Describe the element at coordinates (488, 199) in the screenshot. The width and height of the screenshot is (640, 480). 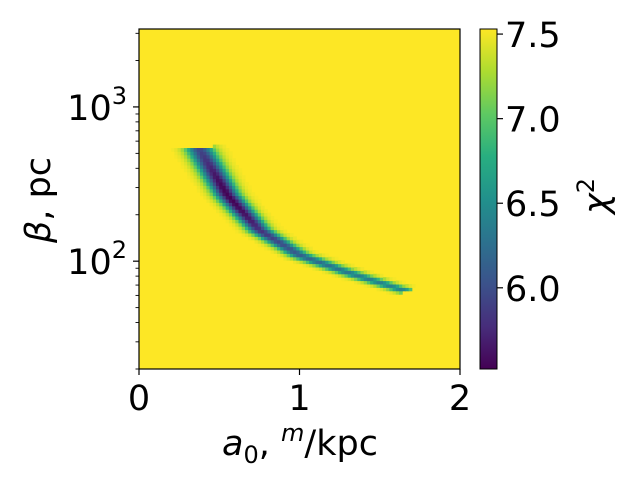
I see `colorbar-frame` at that location.